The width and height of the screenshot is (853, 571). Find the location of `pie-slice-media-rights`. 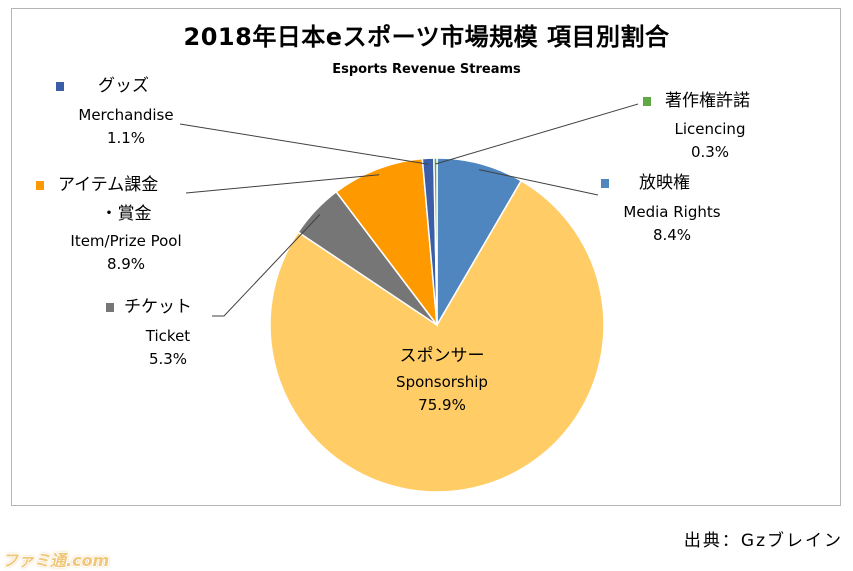

pie-slice-media-rights is located at coordinates (479, 242).